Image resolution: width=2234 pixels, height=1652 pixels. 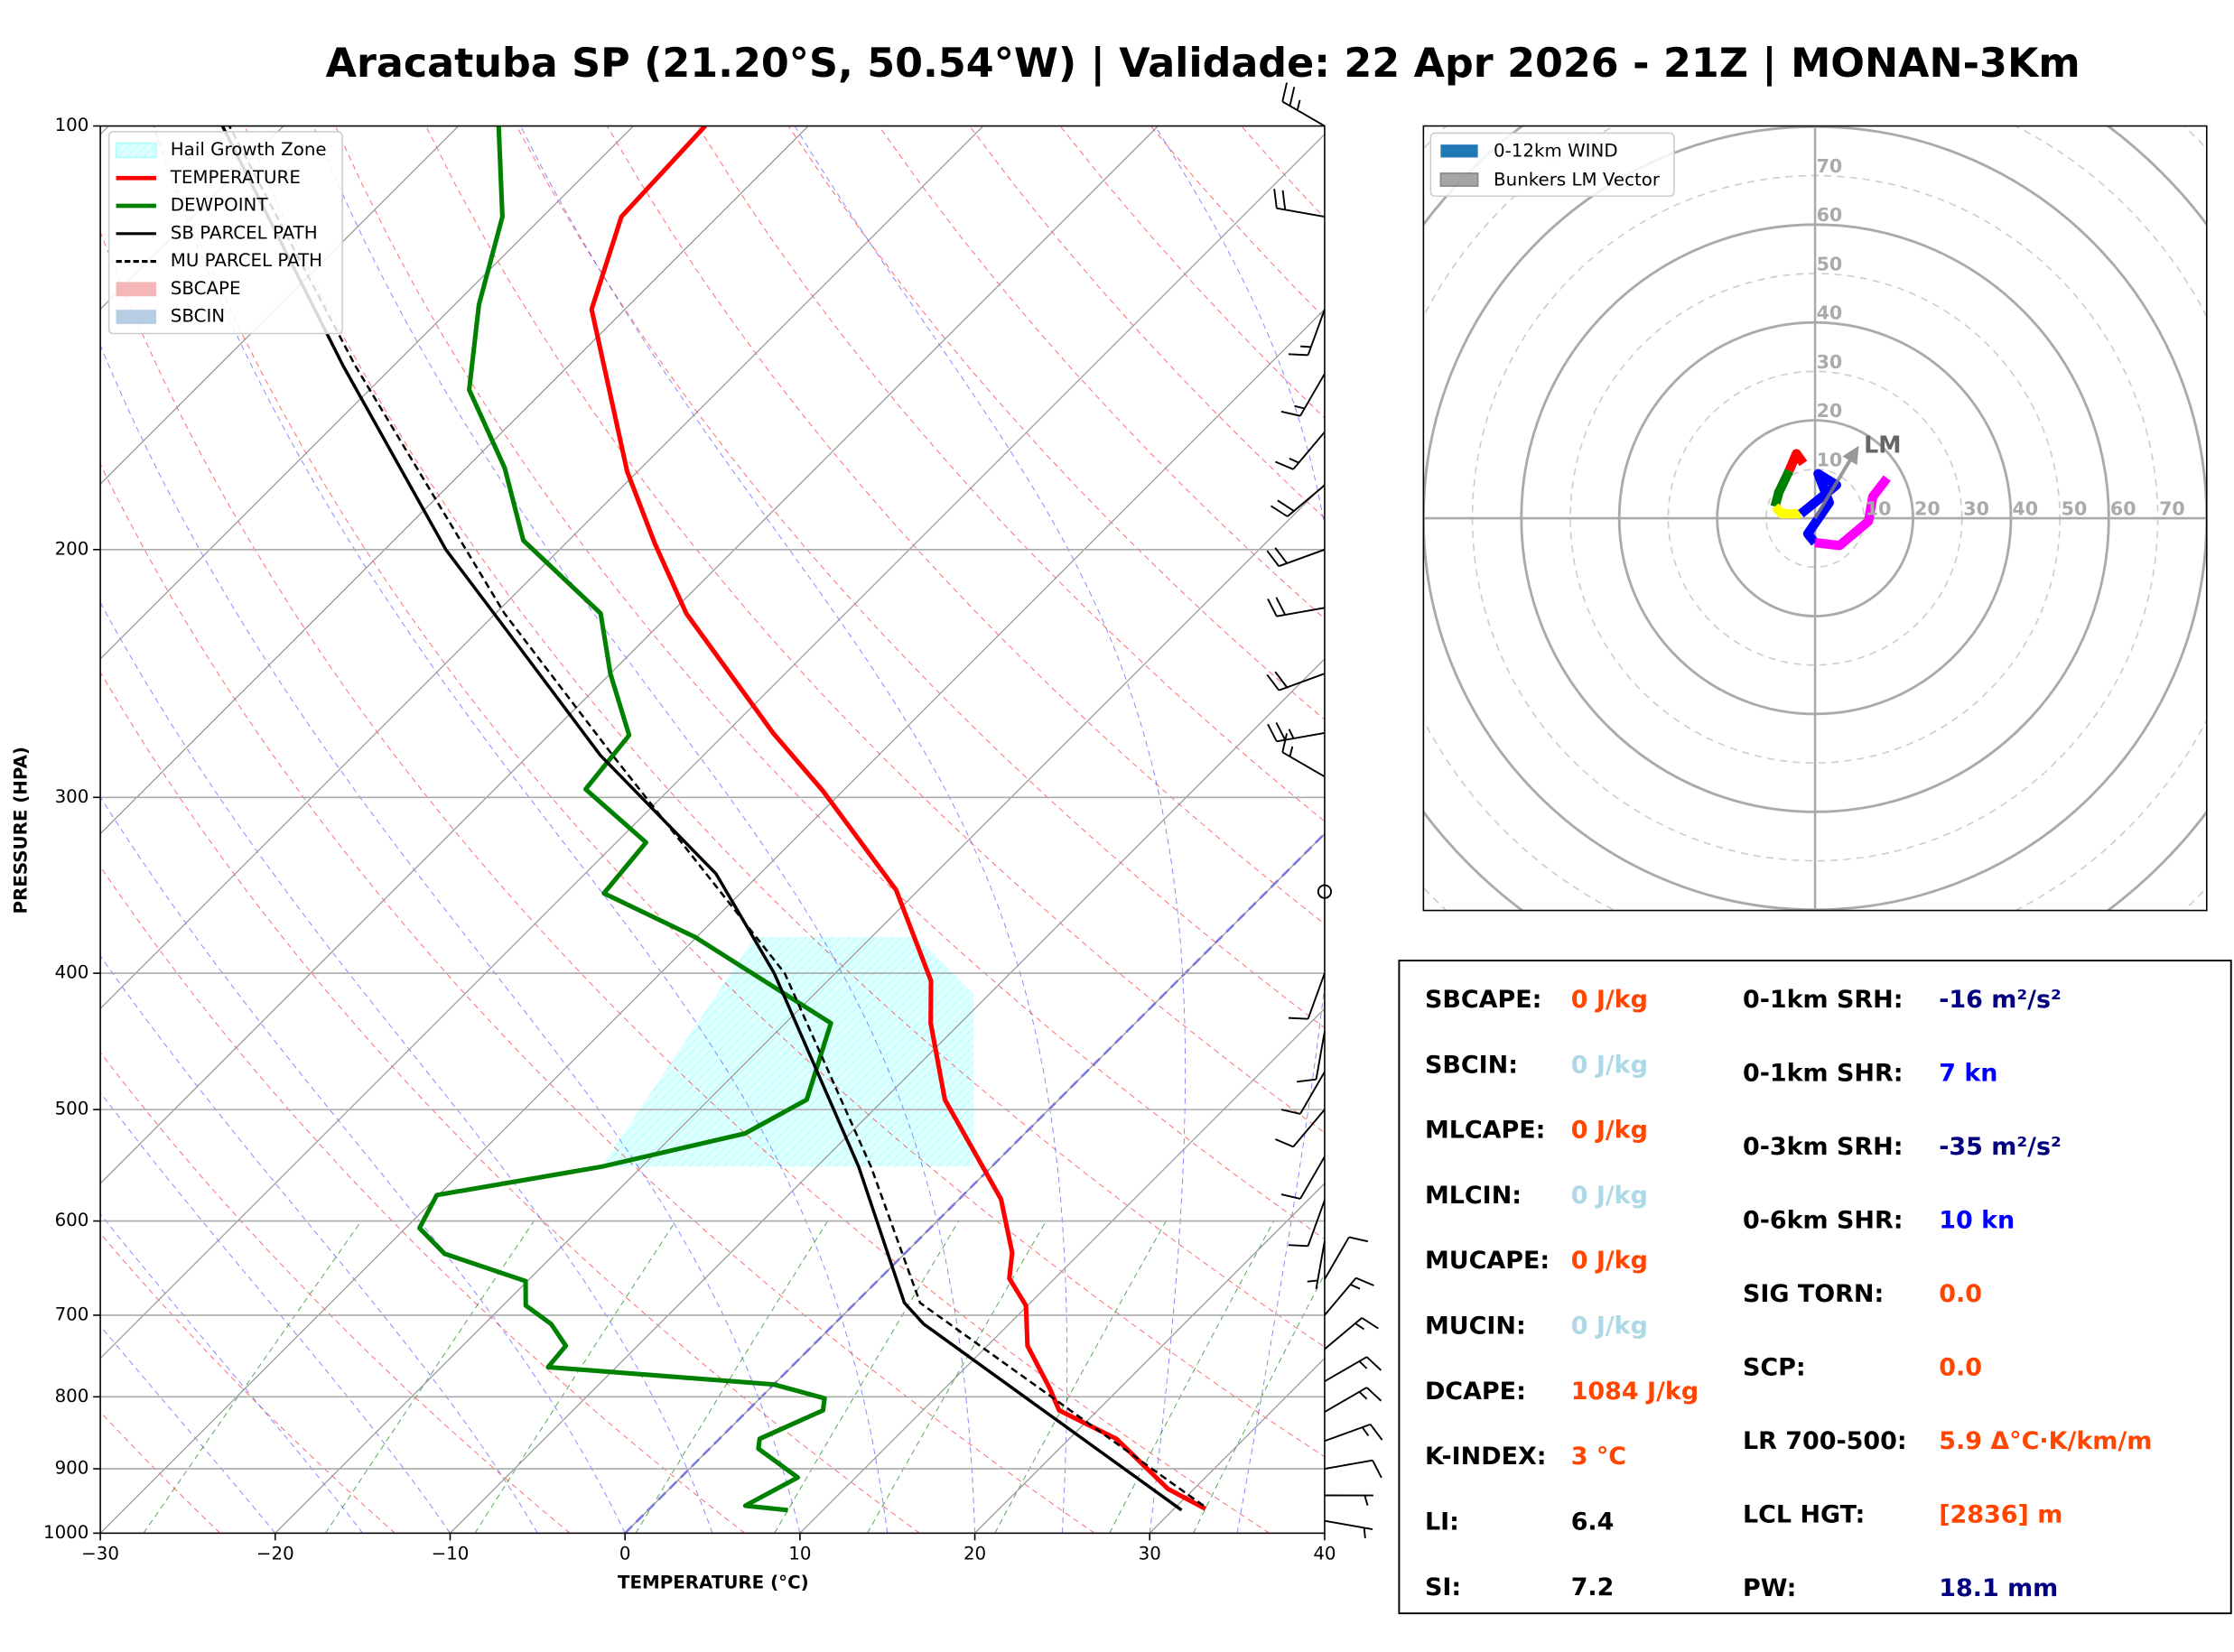 I want to click on moist-adiabat, so click(x=188, y=1429).